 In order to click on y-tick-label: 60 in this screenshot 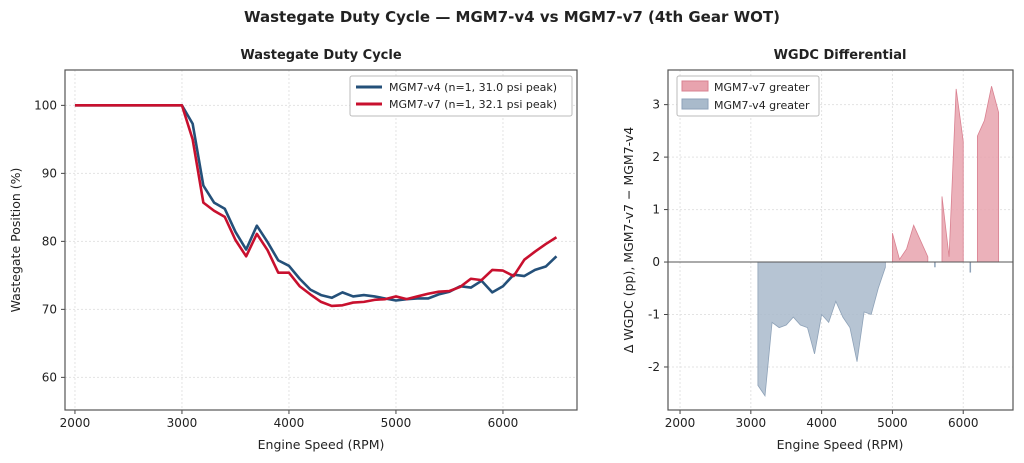, I will do `click(49, 377)`.